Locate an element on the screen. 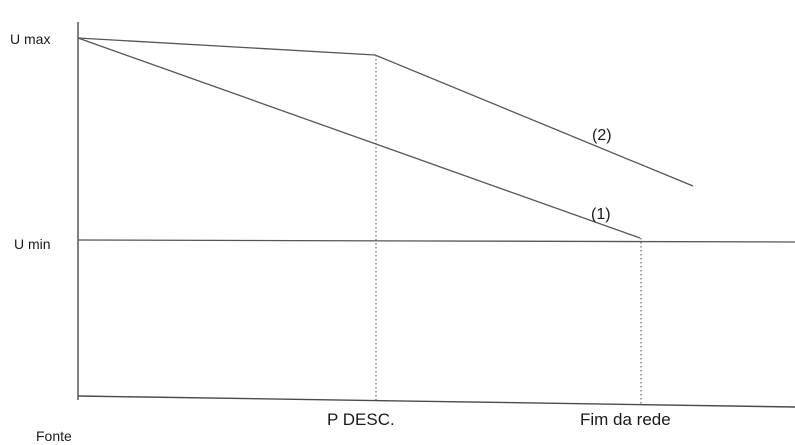 The image size is (795, 445). curve-2-label: (2) is located at coordinates (602, 135).